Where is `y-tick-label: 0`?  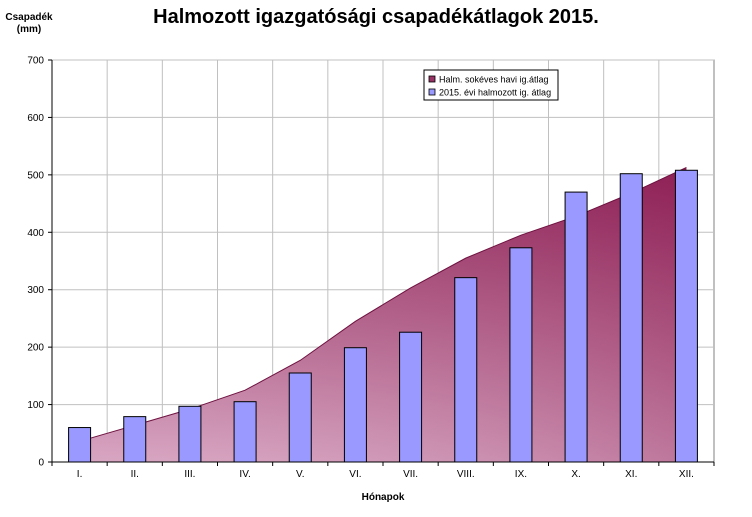
y-tick-label: 0 is located at coordinates (41, 463).